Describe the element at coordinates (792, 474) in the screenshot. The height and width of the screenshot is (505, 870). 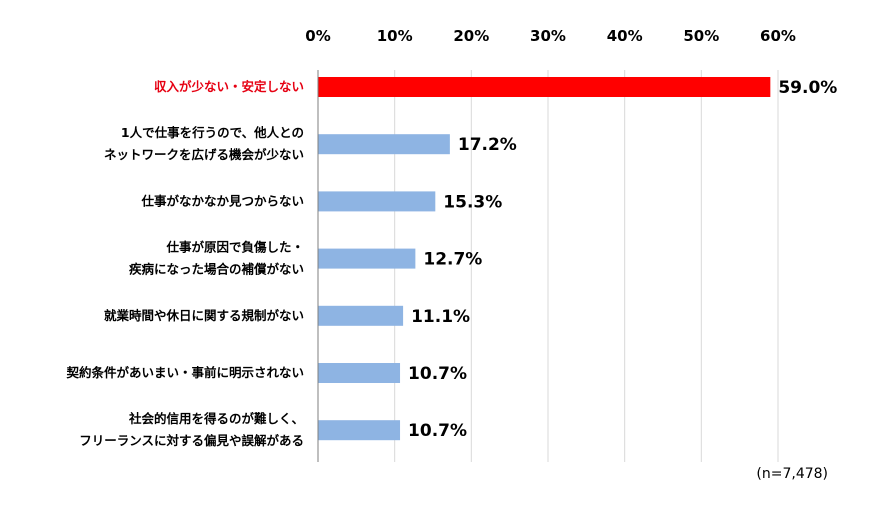
I see `sample-size-note: (n=7,478)` at that location.